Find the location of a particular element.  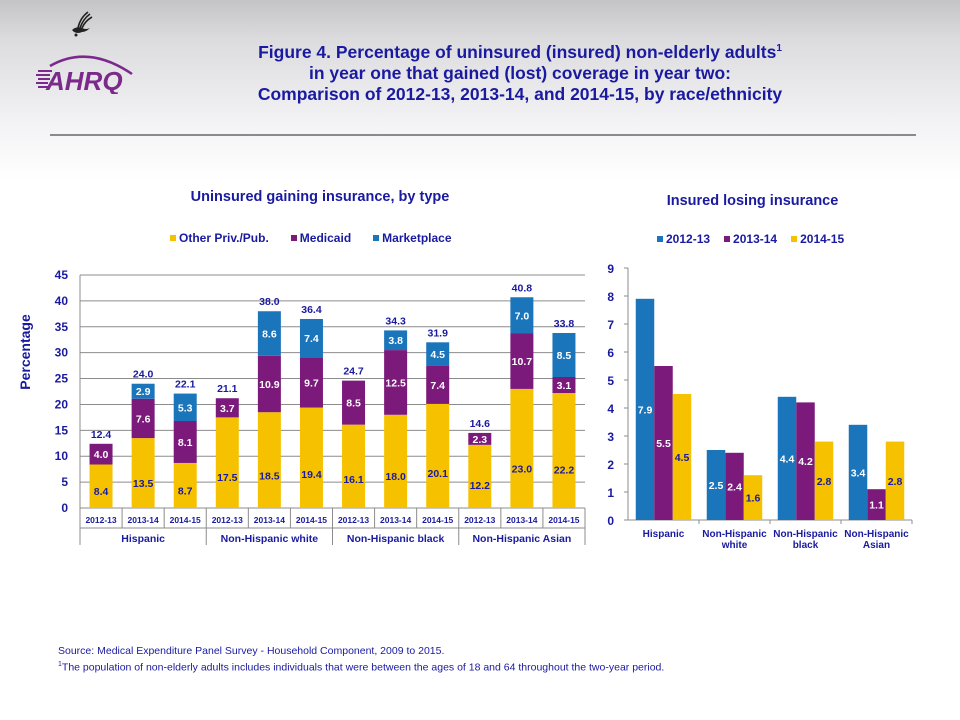

data-label-medicaid: 4.0 is located at coordinates (101, 455).